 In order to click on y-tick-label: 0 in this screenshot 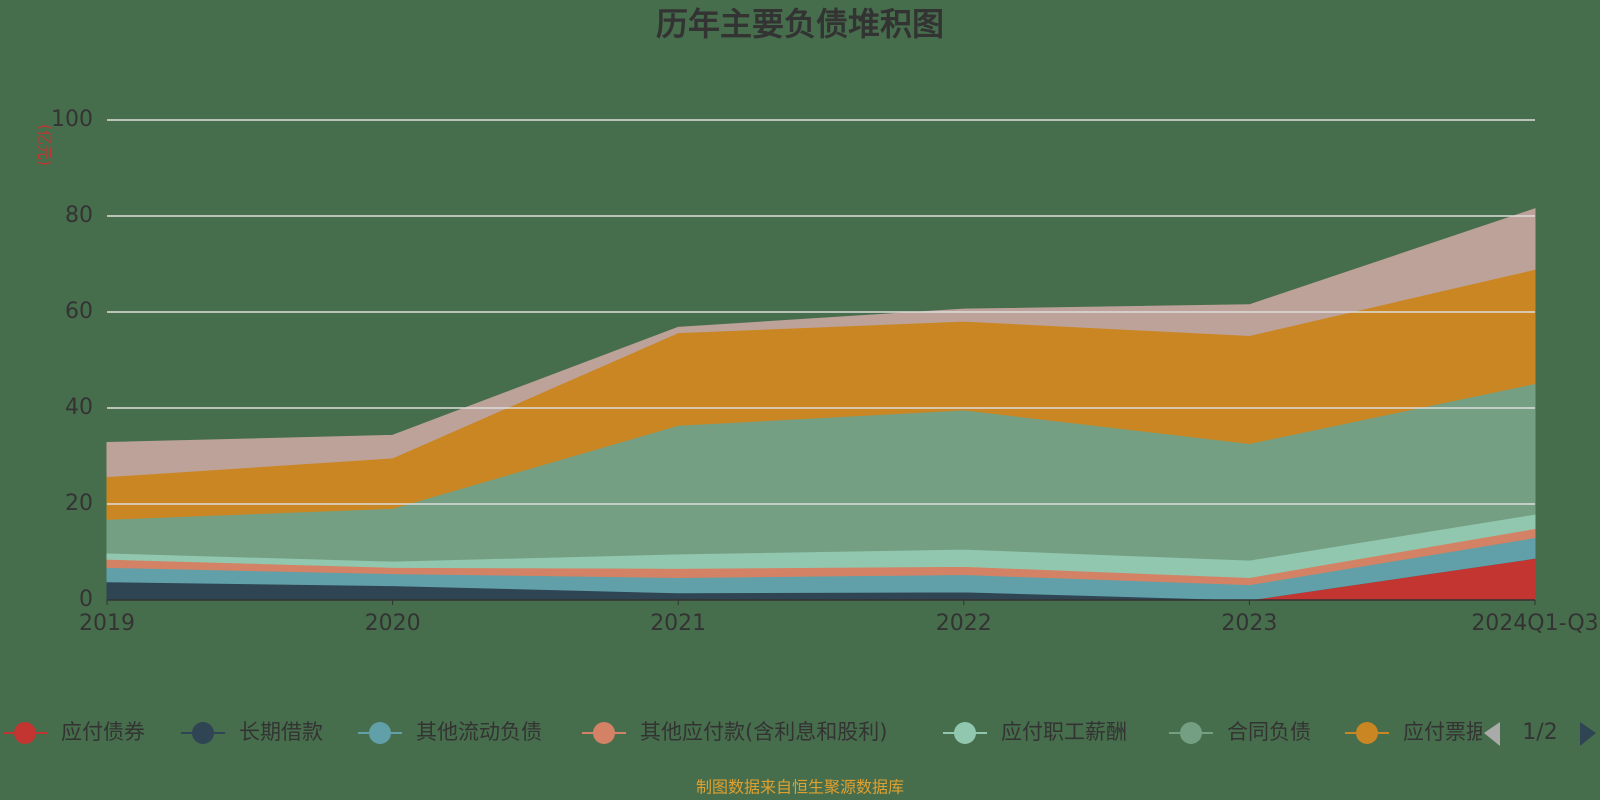, I will do `click(86, 599)`.